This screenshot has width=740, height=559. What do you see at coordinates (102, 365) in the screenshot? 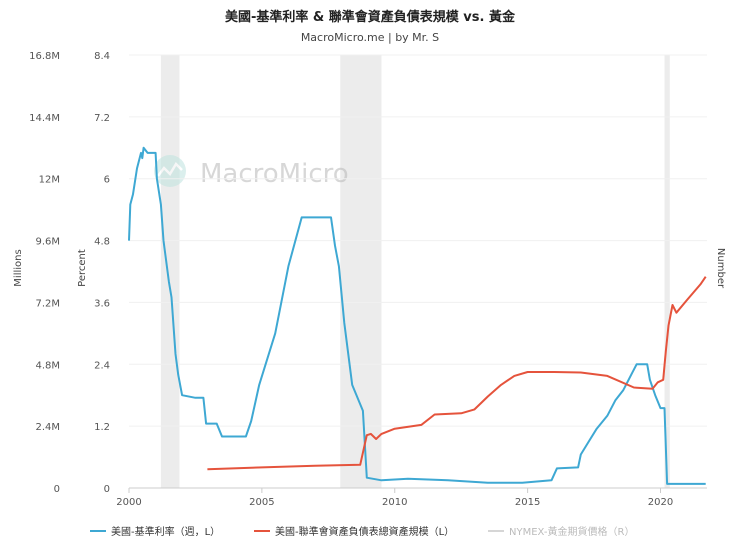
I see `left-inner-tick-label: 2.4` at bounding box center [102, 365].